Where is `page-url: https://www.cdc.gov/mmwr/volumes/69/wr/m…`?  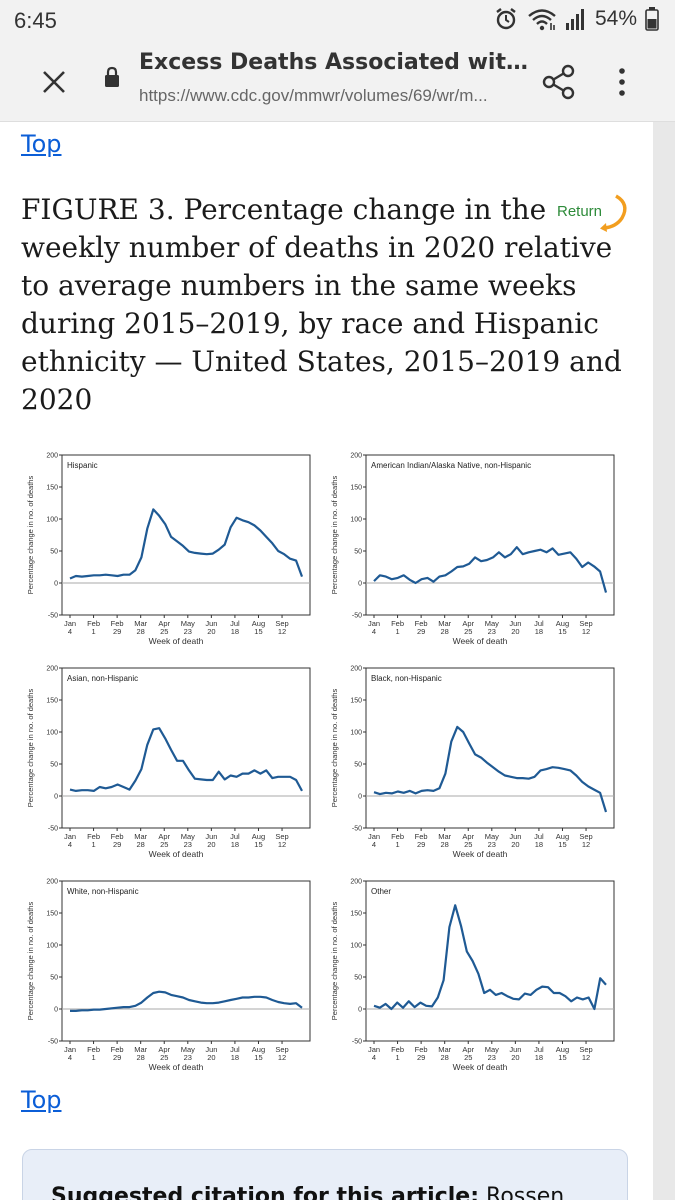
page-url: https://www.cdc.gov/mmwr/volumes/69/wr/m… is located at coordinates (313, 95).